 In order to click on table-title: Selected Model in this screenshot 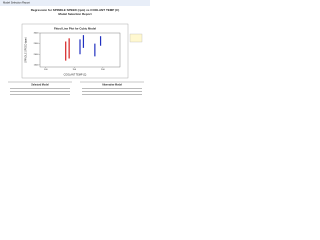, I will do `click(40, 85)`.